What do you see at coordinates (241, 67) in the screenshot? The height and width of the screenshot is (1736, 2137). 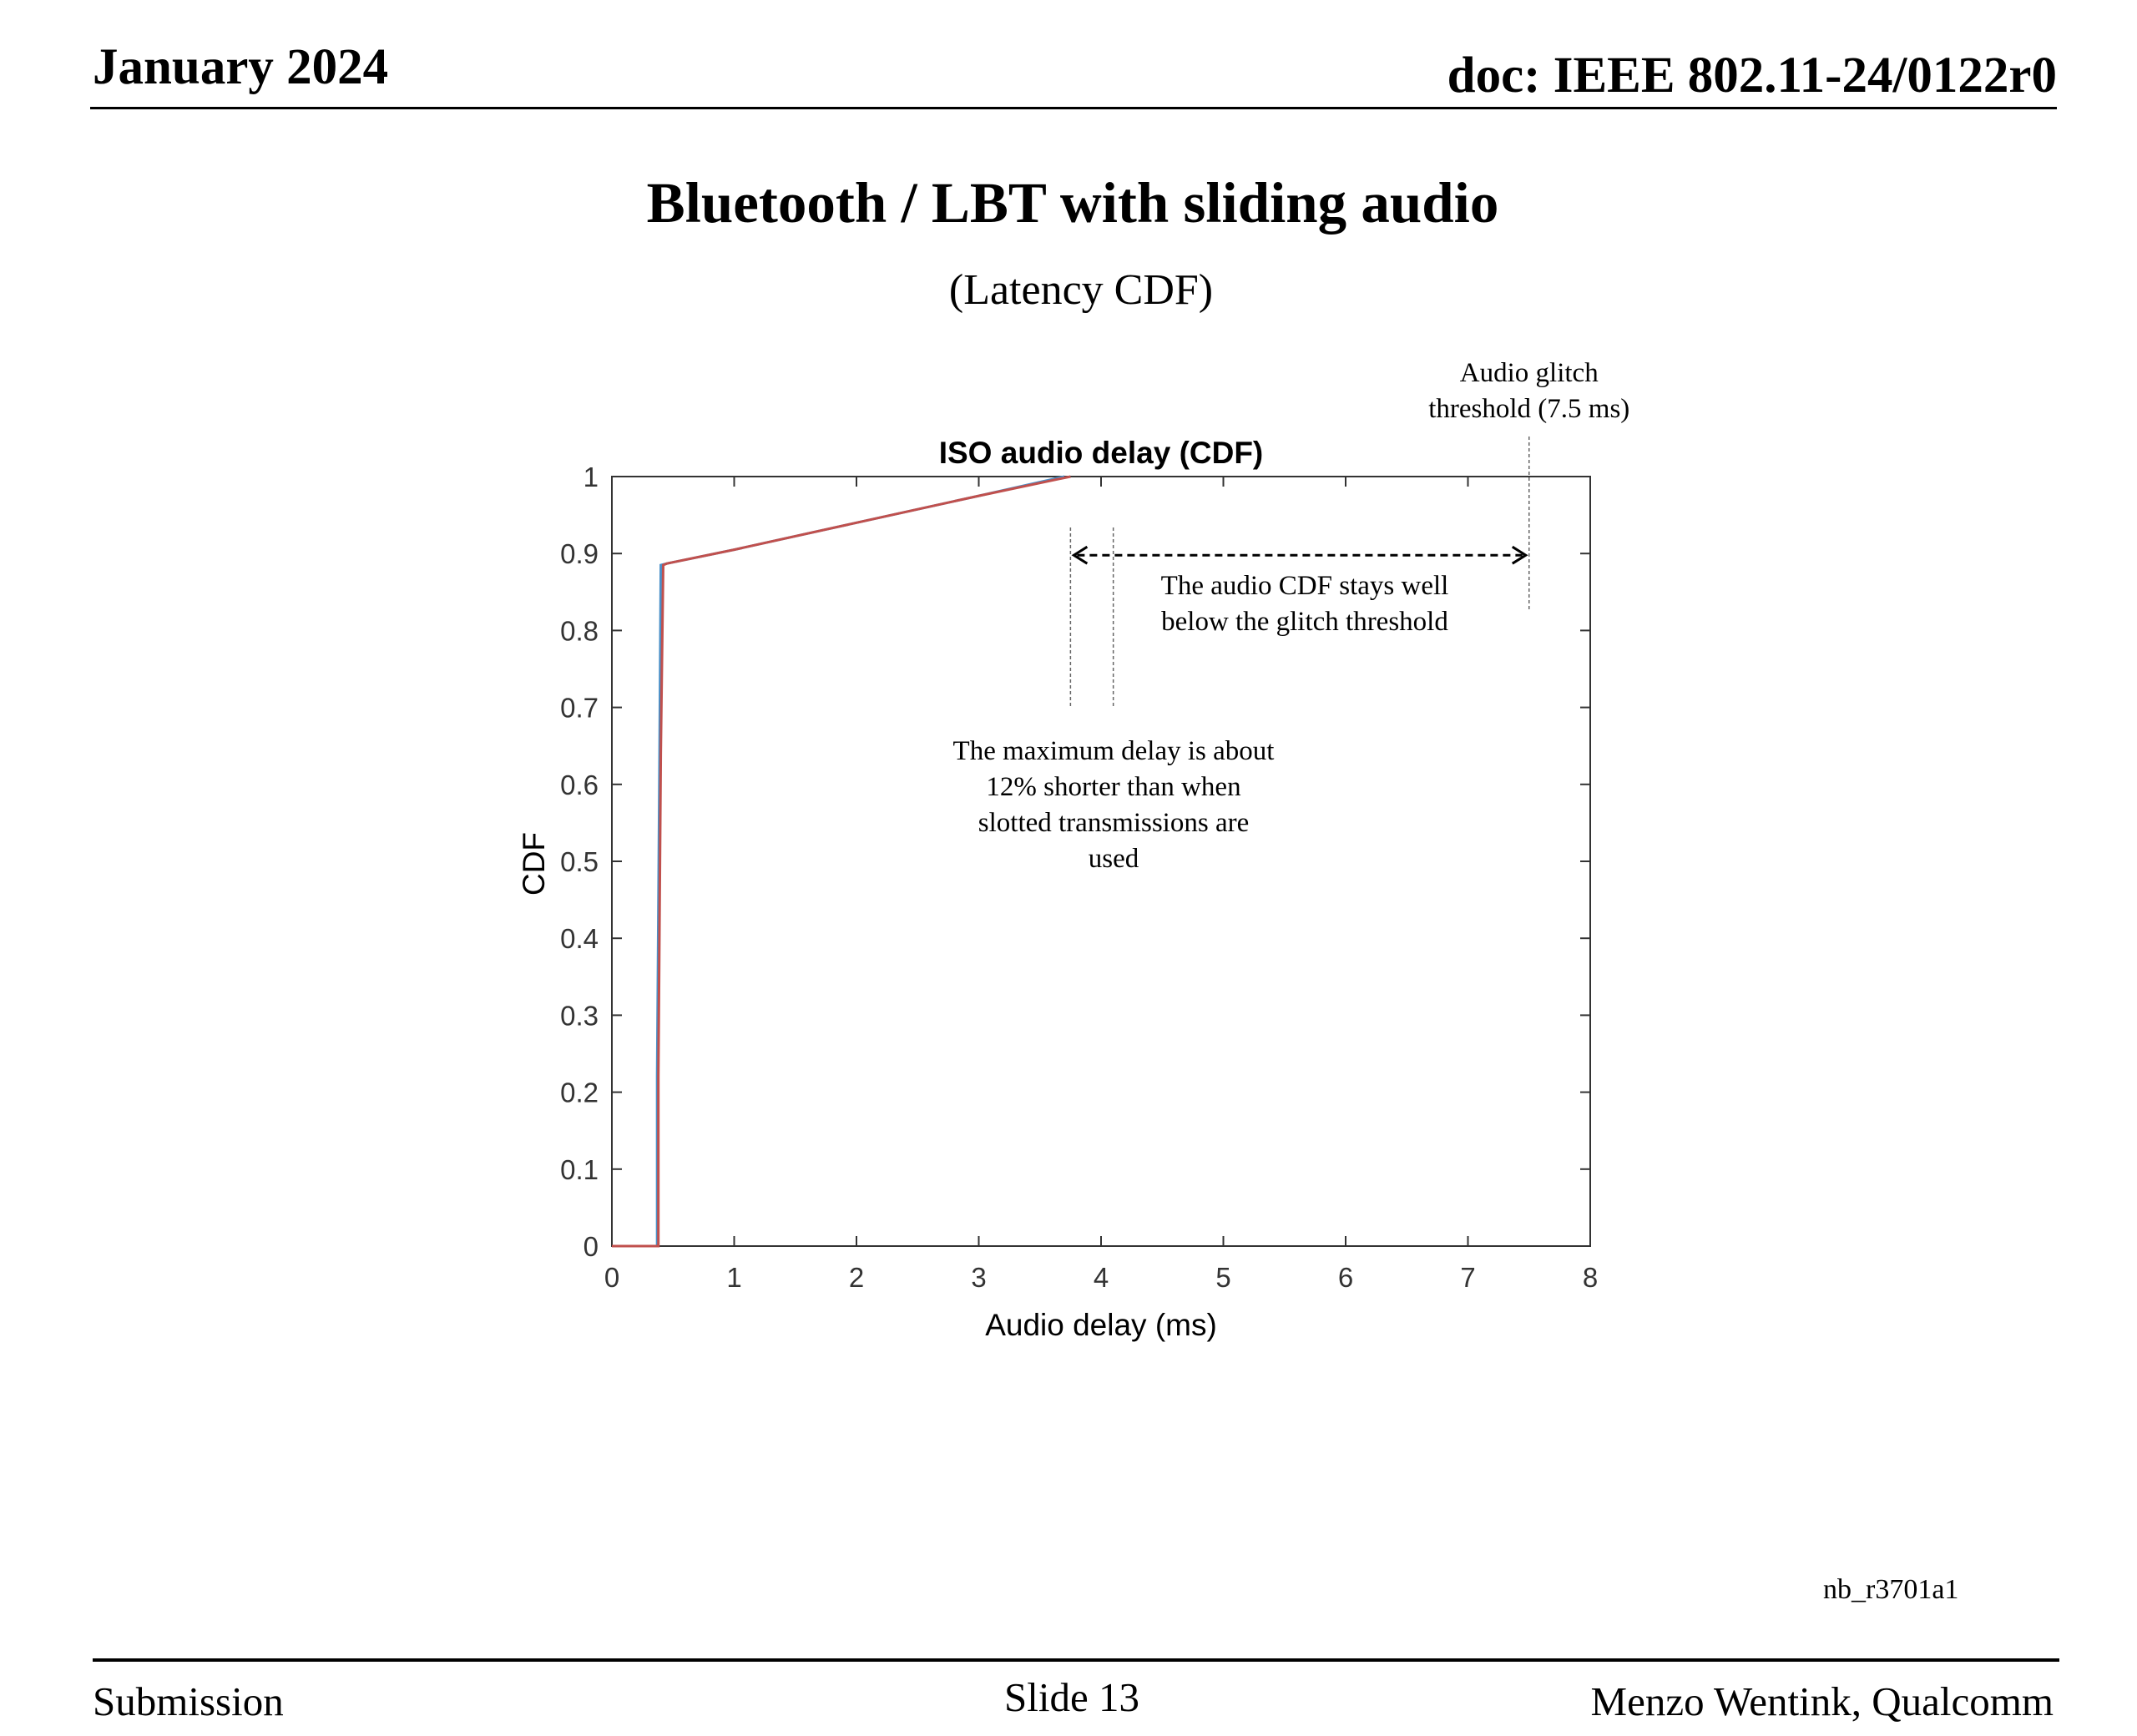 I see `header-date: January 2024` at bounding box center [241, 67].